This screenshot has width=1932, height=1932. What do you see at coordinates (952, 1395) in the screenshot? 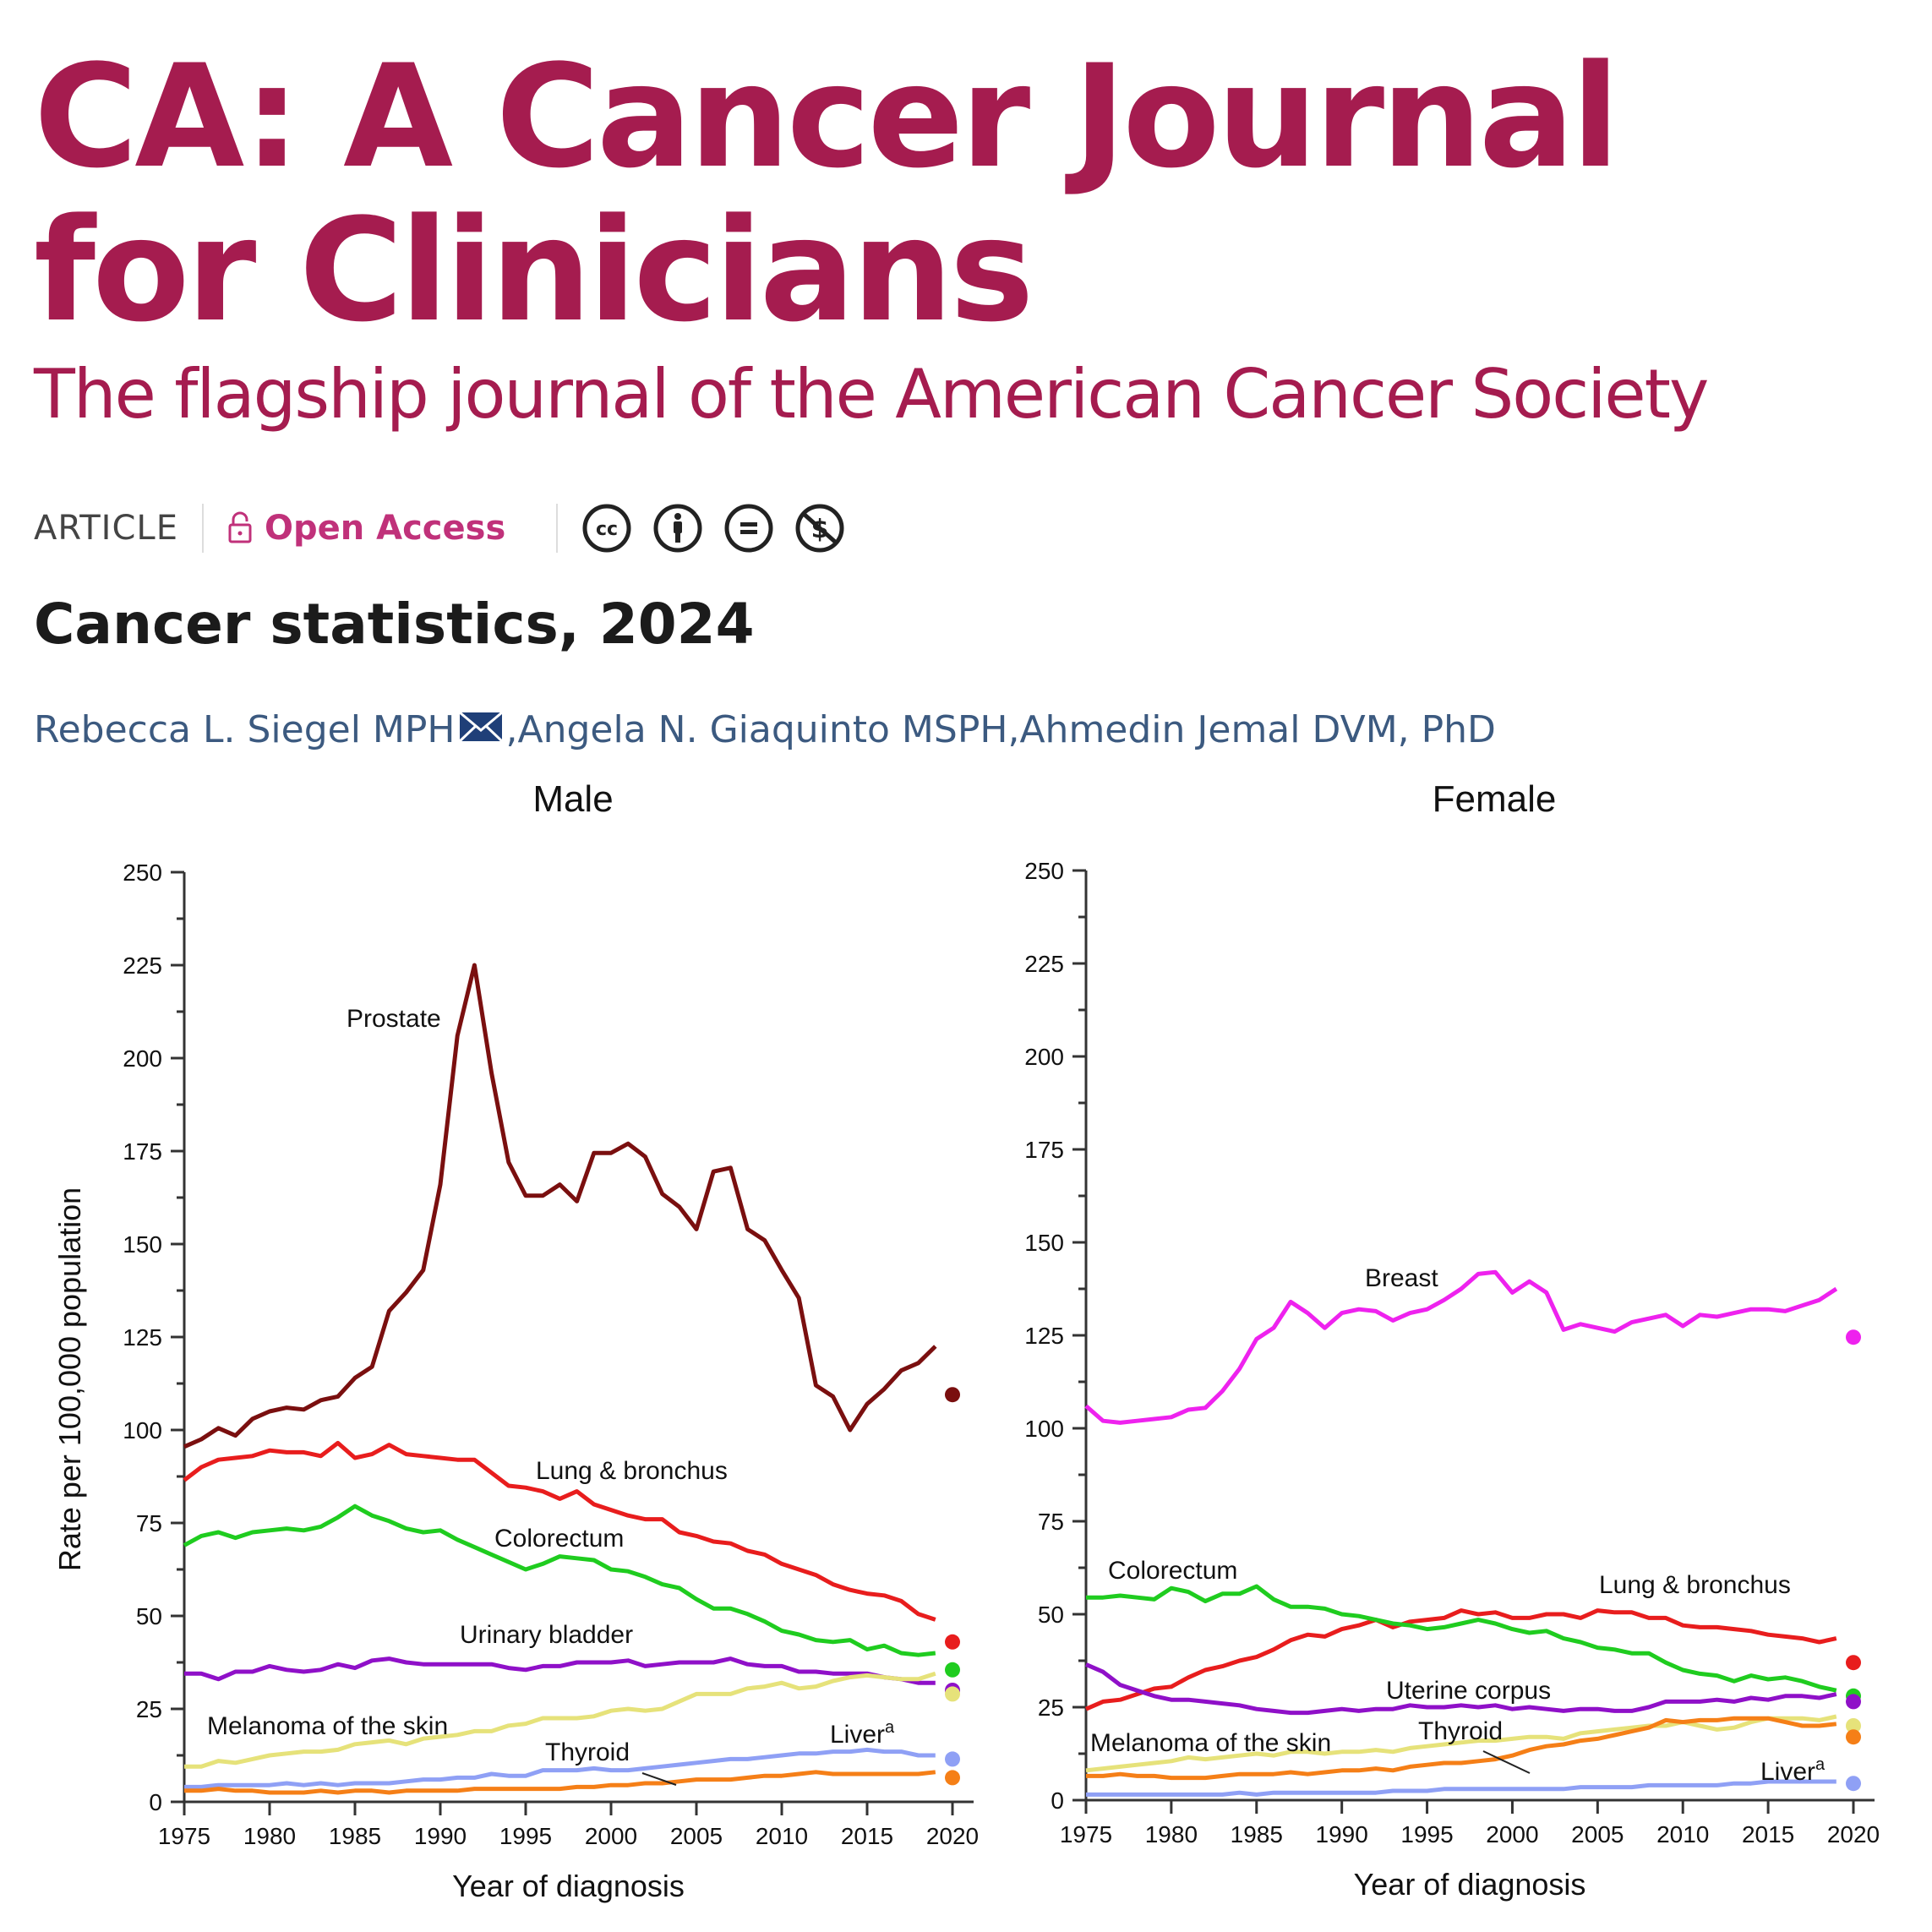
I see `point-2020-prostate` at bounding box center [952, 1395].